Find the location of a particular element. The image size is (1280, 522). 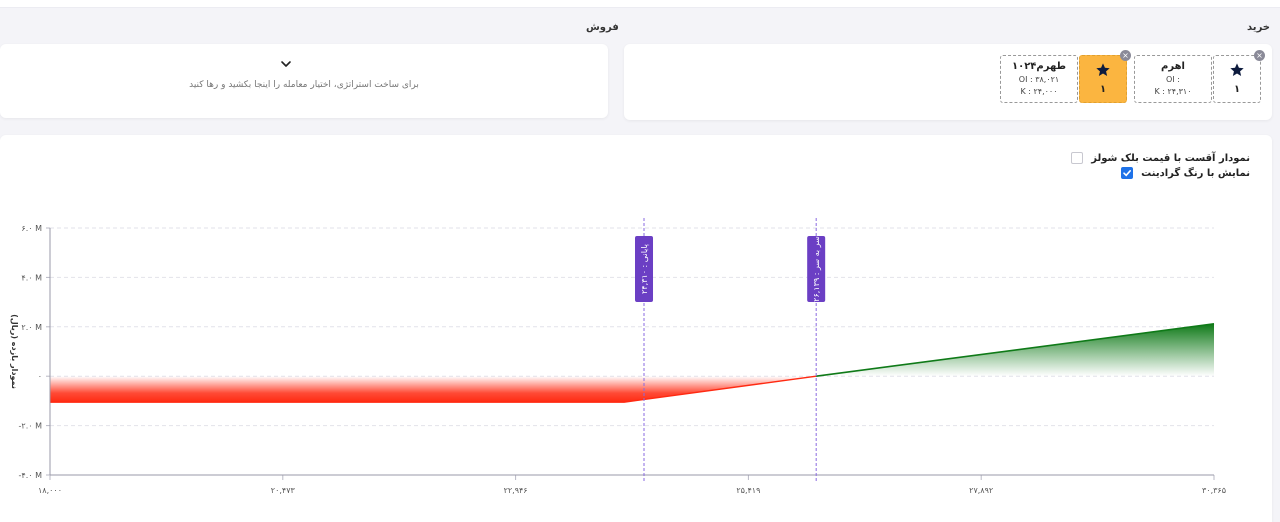

checkbox-gradient is located at coordinates (1127, 173).